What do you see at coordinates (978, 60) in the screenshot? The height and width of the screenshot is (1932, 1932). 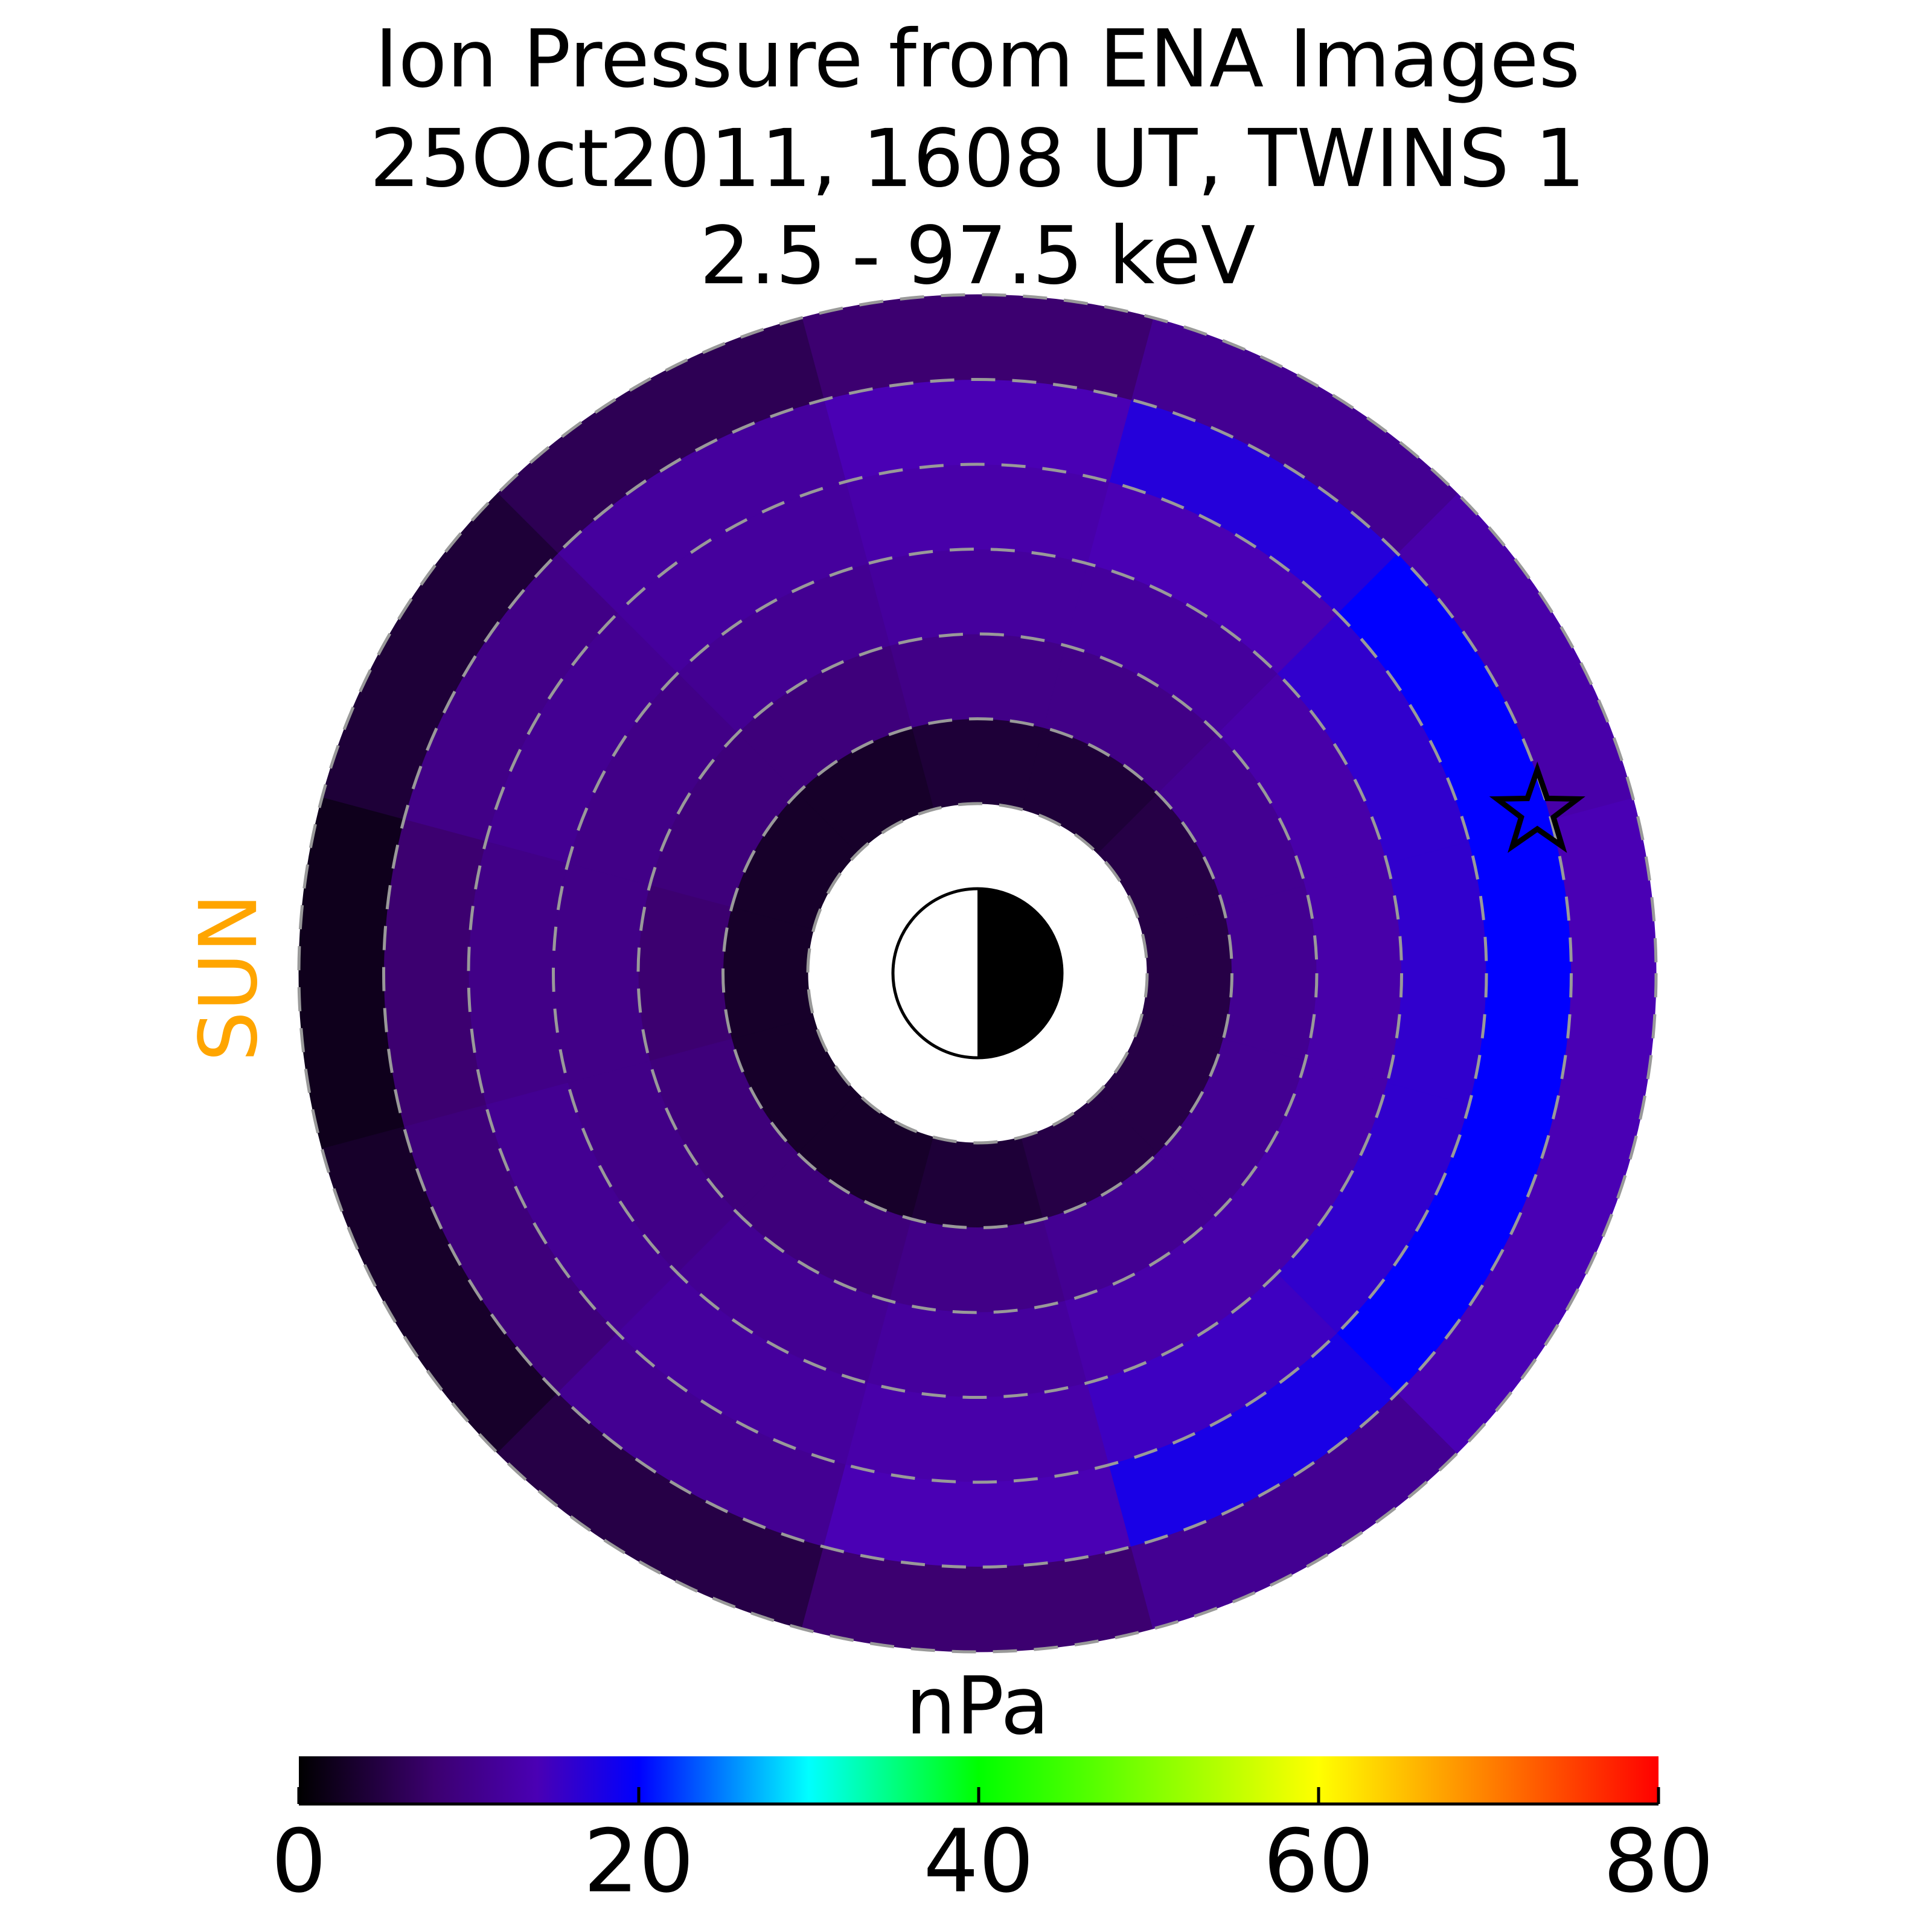 I see `title-line: Ion Pressure from ENA Images` at bounding box center [978, 60].